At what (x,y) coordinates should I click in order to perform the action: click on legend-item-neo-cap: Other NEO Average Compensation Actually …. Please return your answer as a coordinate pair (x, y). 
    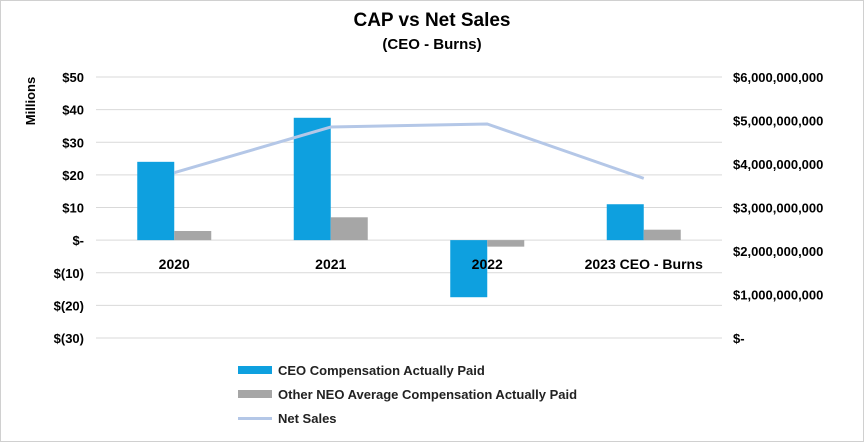
    Looking at the image, I should click on (407, 394).